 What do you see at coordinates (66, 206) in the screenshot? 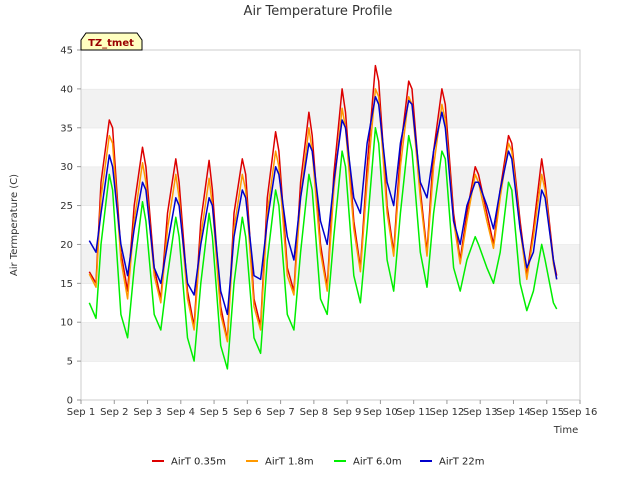
I see `y-tick-label: 25` at bounding box center [66, 206].